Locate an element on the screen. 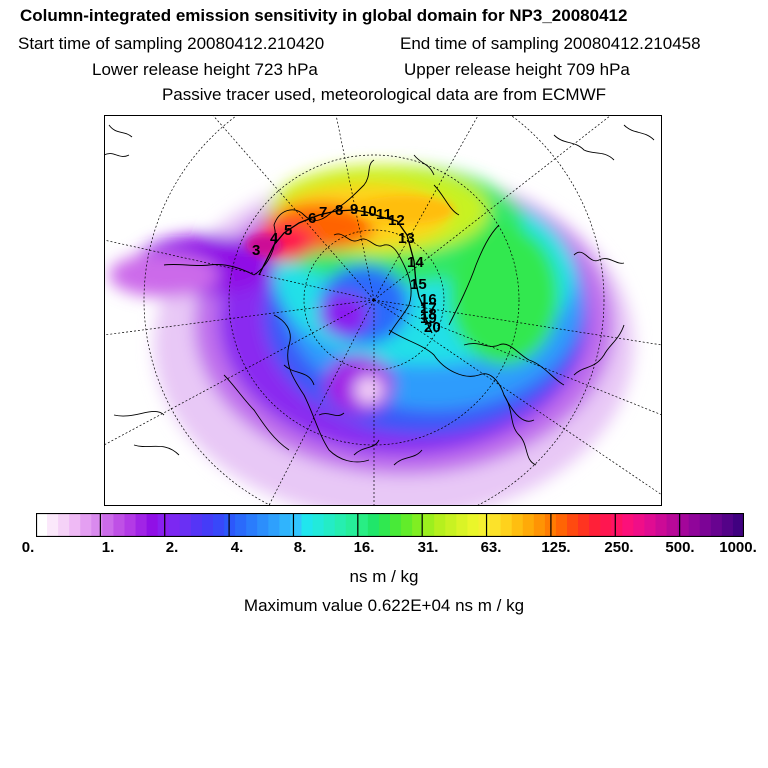 Image resolution: width=768 pixels, height=768 pixels. colorbar-unit: ns m / kg is located at coordinates (384, 576).